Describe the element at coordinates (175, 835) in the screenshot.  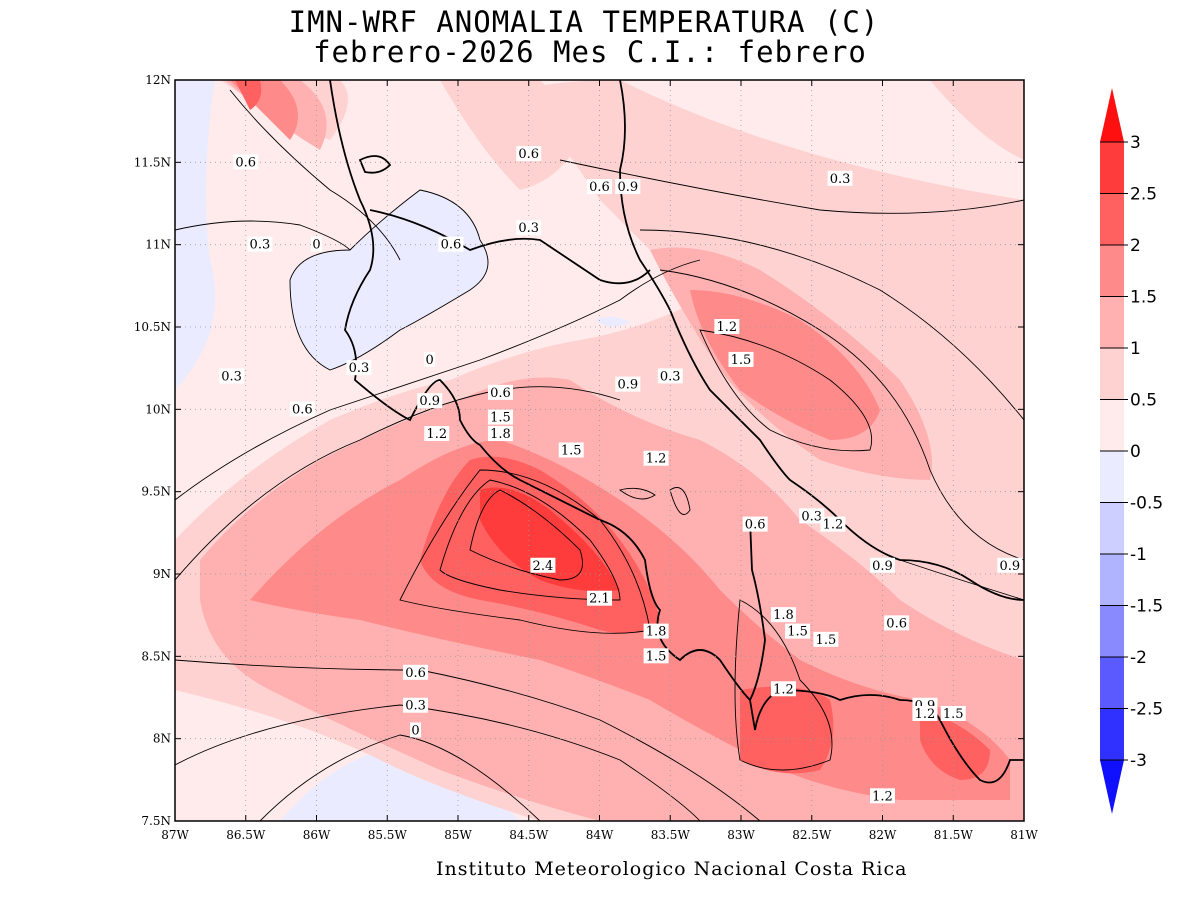
I see `x-tick-label: 87W` at that location.